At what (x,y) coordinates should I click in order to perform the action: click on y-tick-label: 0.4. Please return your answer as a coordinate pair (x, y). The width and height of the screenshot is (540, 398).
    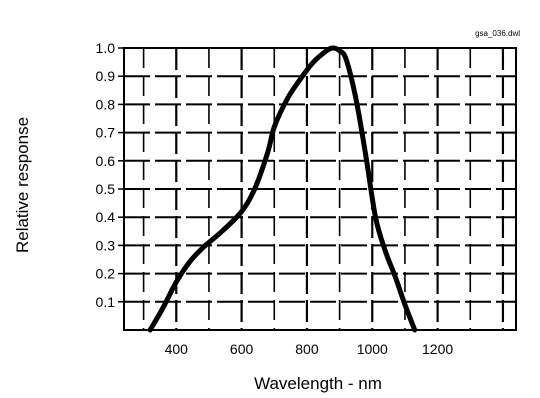
    Looking at the image, I should click on (106, 217).